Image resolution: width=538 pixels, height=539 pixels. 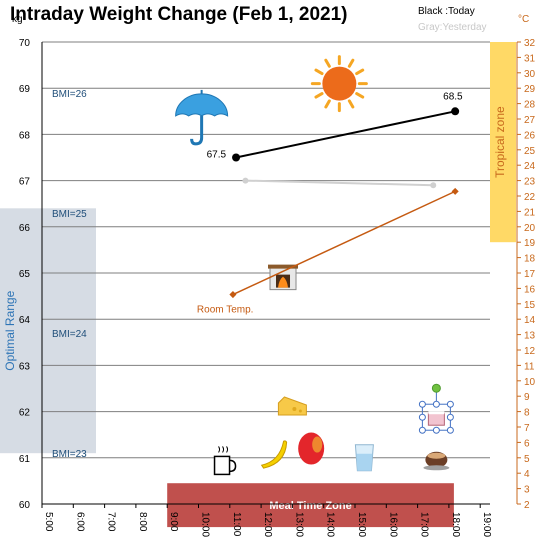 I want to click on y2-tick-label: 20, so click(x=530, y=228).